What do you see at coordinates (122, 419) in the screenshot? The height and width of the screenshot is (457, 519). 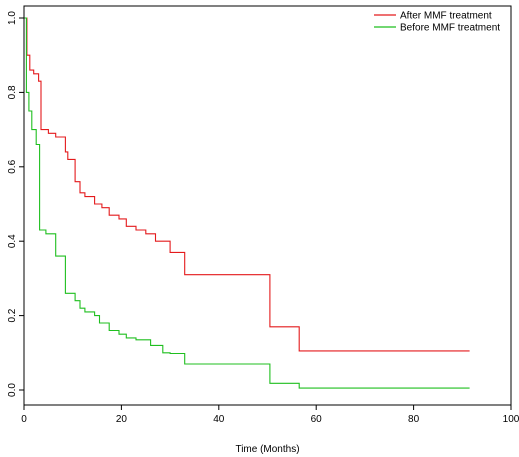 I see `x-tick-label: 20` at bounding box center [122, 419].